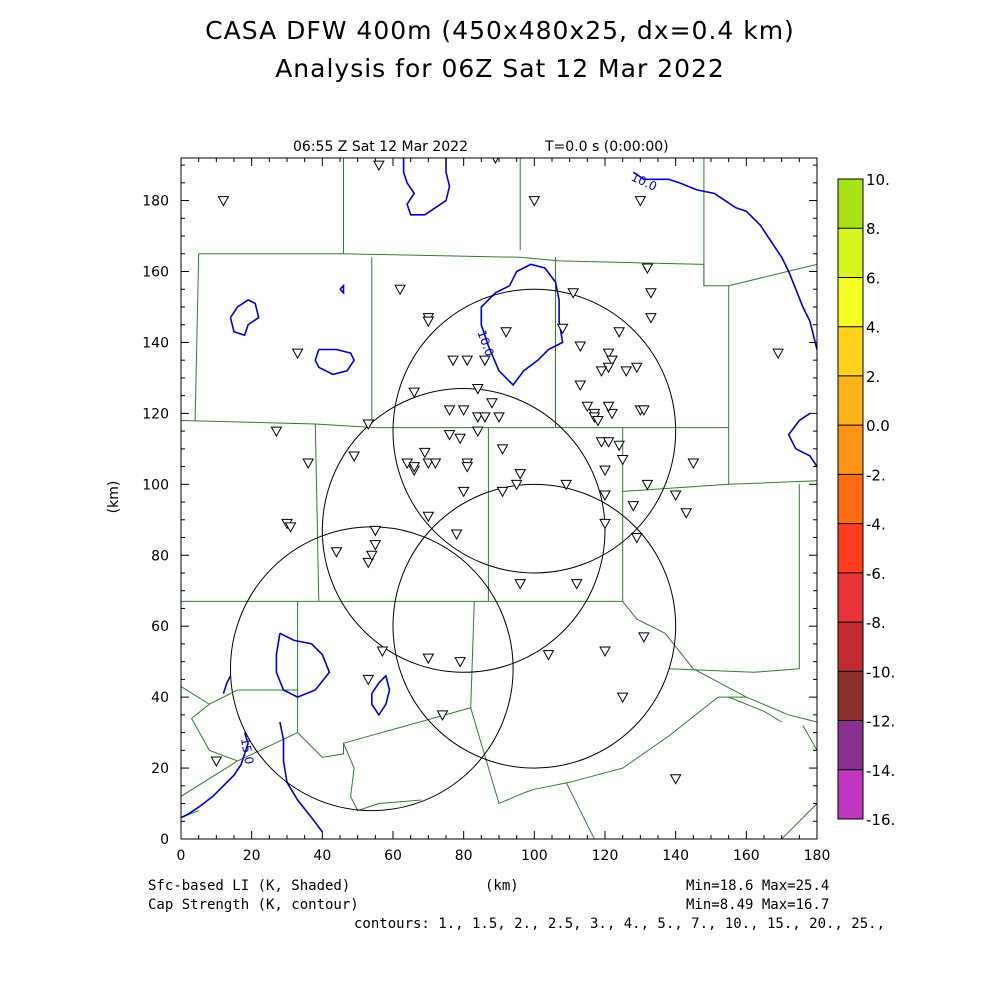 This screenshot has height=1000, width=1000. Describe the element at coordinates (757, 905) in the screenshot. I see `contour-minmax: Min=8.49 Max=16.7` at that location.